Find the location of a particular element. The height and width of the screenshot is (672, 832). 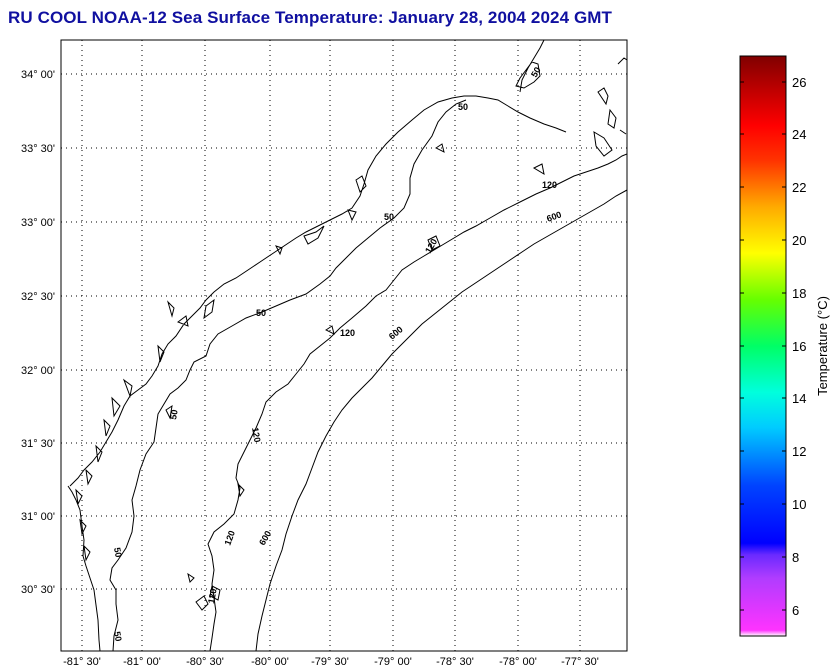

colorbar-tick-label: 8 is located at coordinates (795, 557).